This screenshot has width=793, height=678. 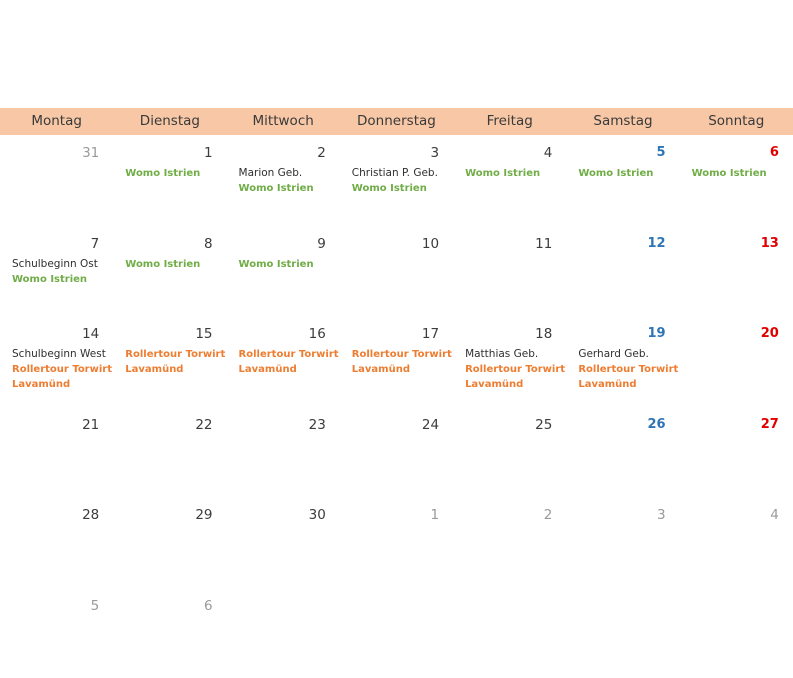 I want to click on day-cell: 6 Womo Istrien, so click(x=736, y=180).